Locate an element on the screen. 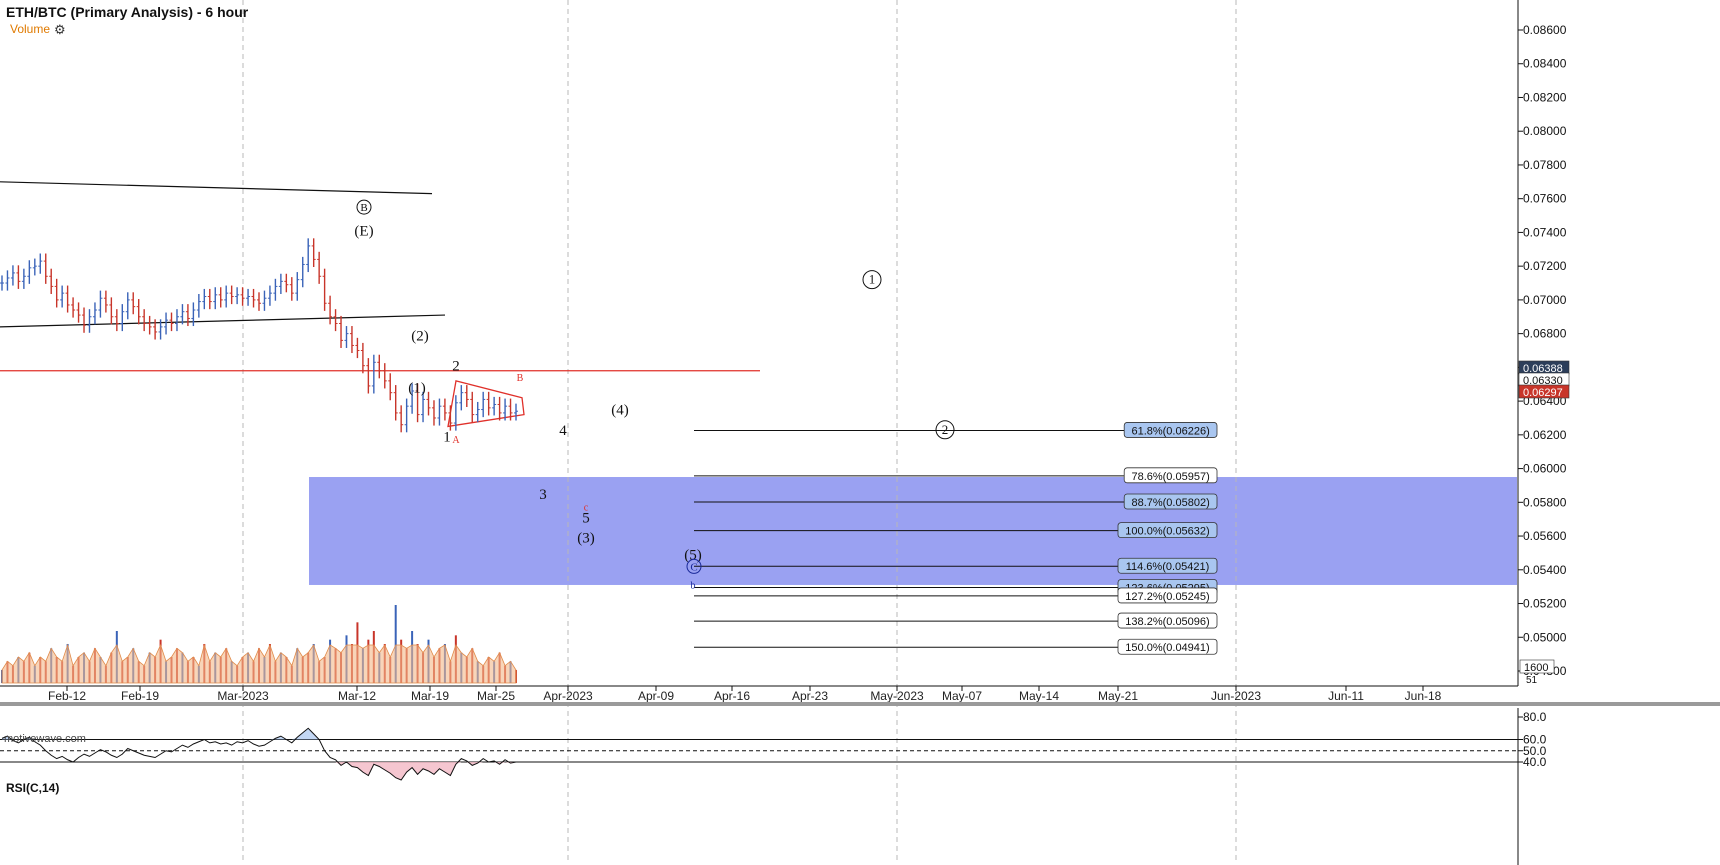 The height and width of the screenshot is (865, 1720). volume-axis-label: 1600 is located at coordinates (1536, 668).